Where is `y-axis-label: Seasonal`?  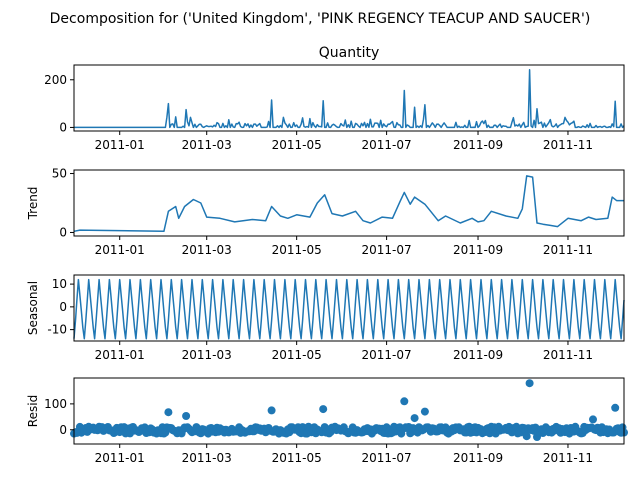
y-axis-label: Seasonal is located at coordinates (33, 308).